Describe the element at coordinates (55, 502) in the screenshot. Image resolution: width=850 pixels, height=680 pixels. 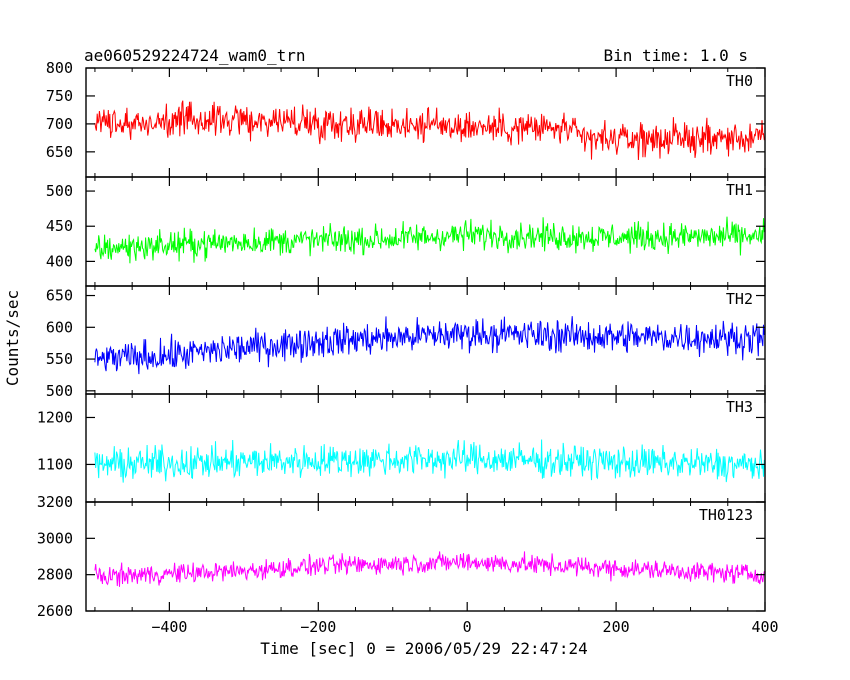
I see `y-tick-label: 3200` at that location.